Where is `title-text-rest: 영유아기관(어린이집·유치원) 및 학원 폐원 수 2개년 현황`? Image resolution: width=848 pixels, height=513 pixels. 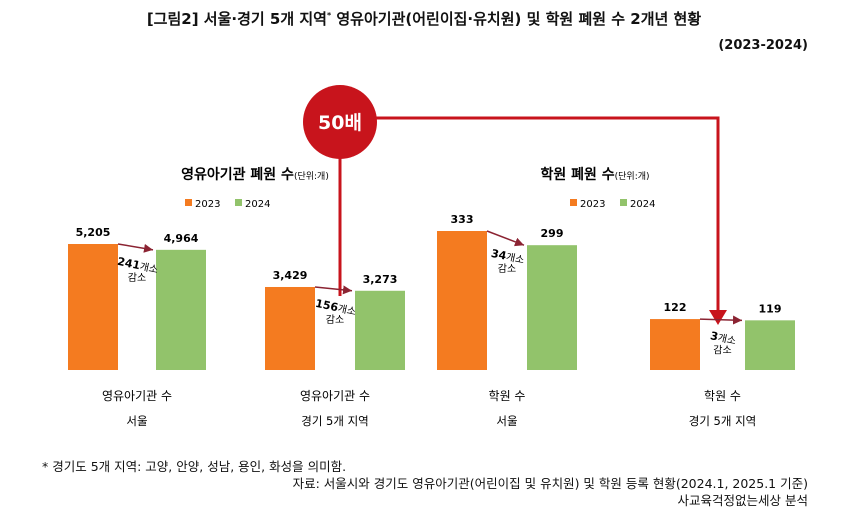
title-text-rest: 영유아기관(어린이집·유치원) 및 학원 폐원 수 2개년 현황 is located at coordinates (516, 19).